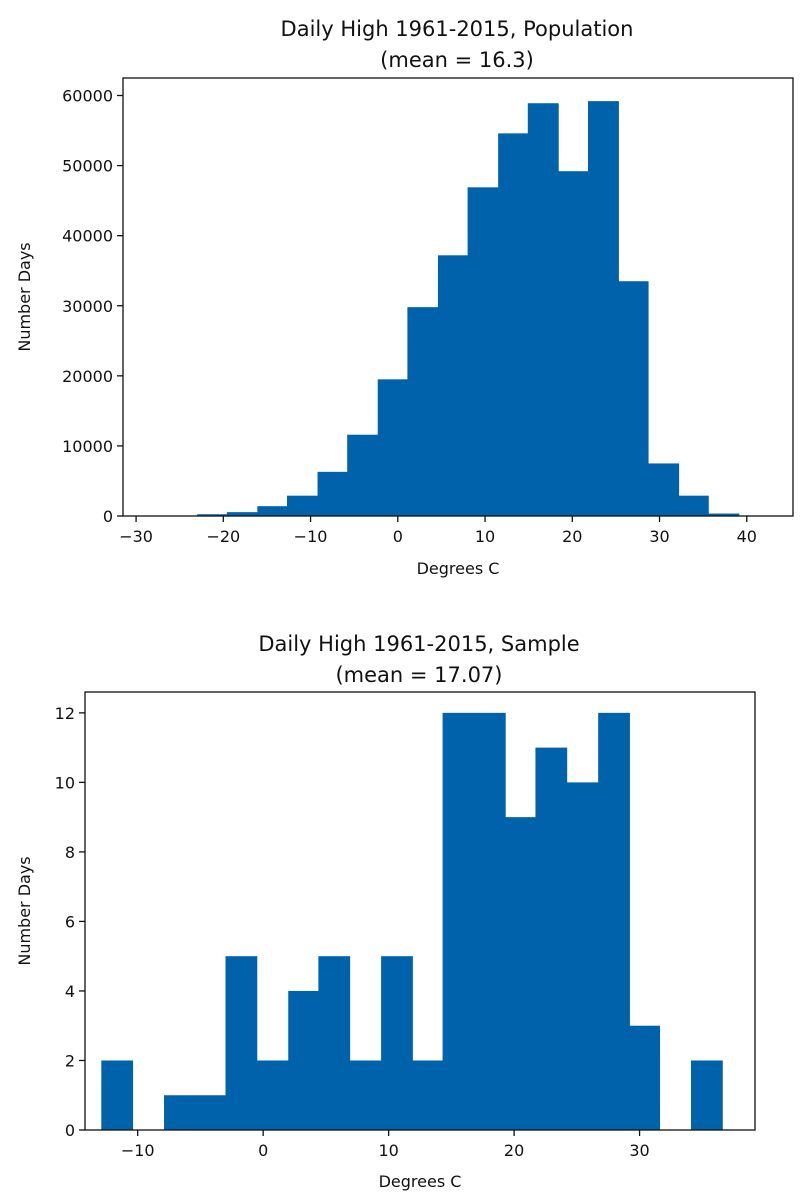 This screenshot has width=810, height=1196. I want to click on x-tick-label: −30, so click(136, 536).